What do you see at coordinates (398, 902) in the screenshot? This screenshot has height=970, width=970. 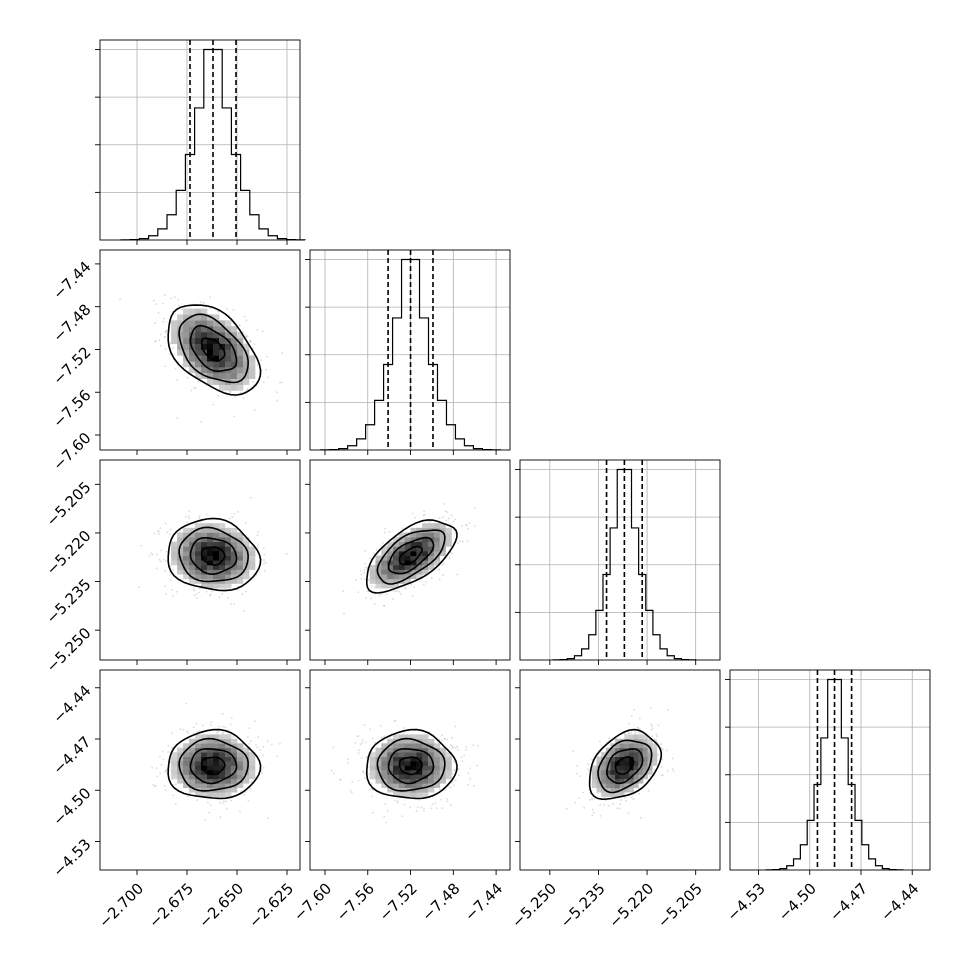 I see `x-tick-label-1-2: −7.52` at bounding box center [398, 902].